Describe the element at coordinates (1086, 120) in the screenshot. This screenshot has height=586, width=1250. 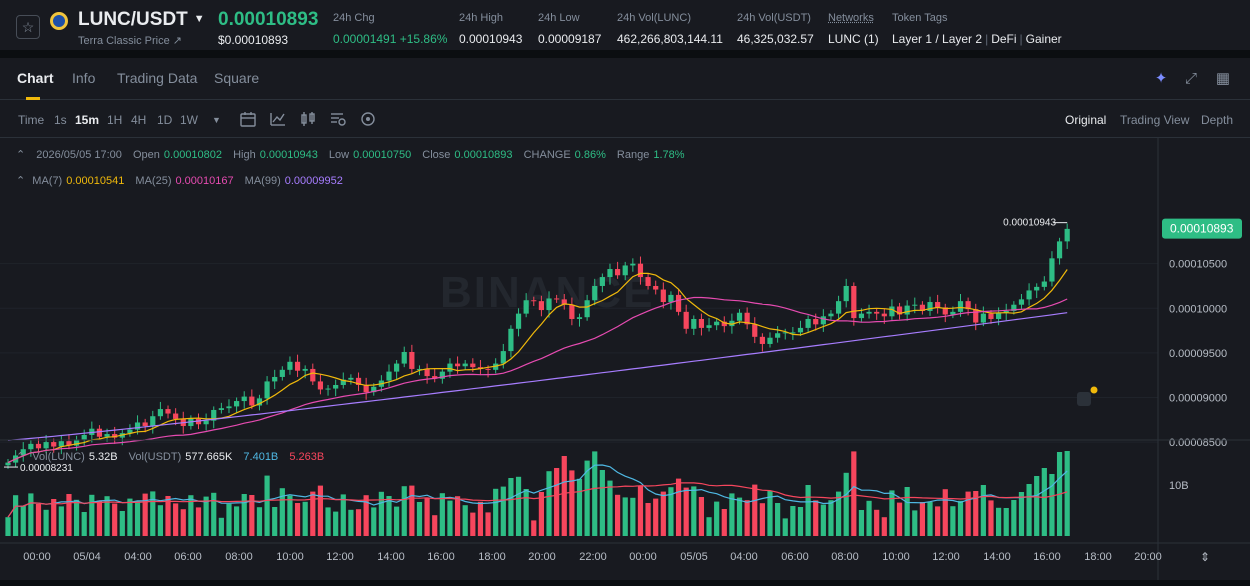
I see `view-original: Original` at that location.